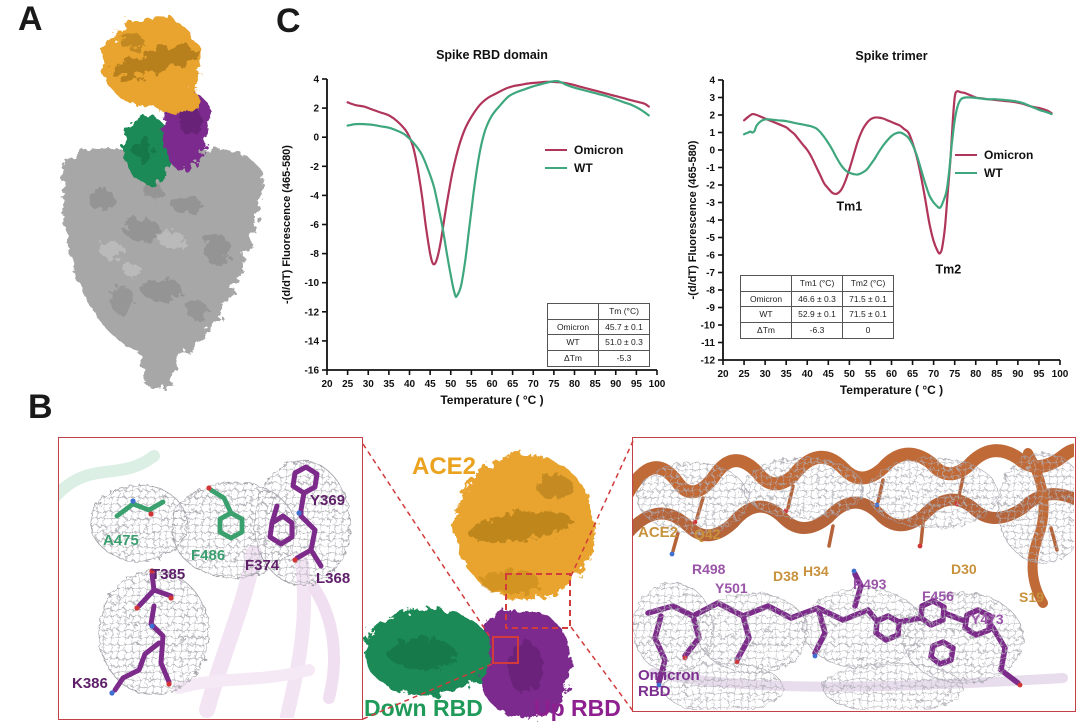  I want to click on y-tick-label: -8, so click(314, 254).